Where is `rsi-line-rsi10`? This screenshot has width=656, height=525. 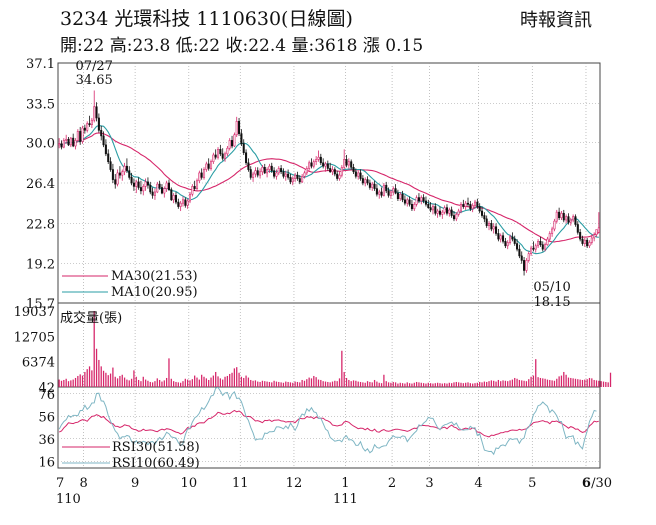 rsi-line-rsi10 is located at coordinates (327, 421).